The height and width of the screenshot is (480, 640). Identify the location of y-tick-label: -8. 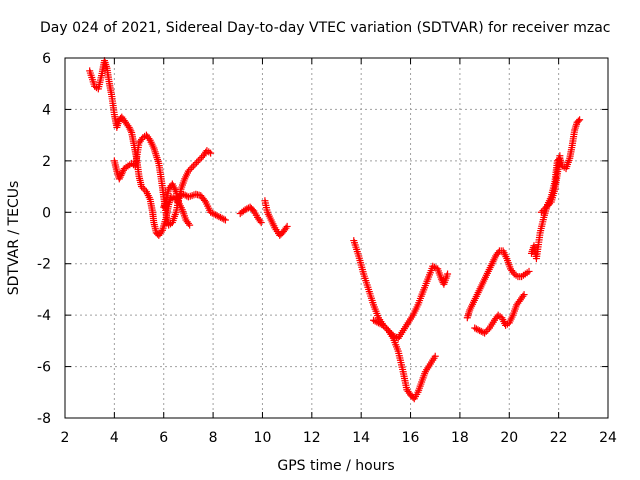
(44, 419).